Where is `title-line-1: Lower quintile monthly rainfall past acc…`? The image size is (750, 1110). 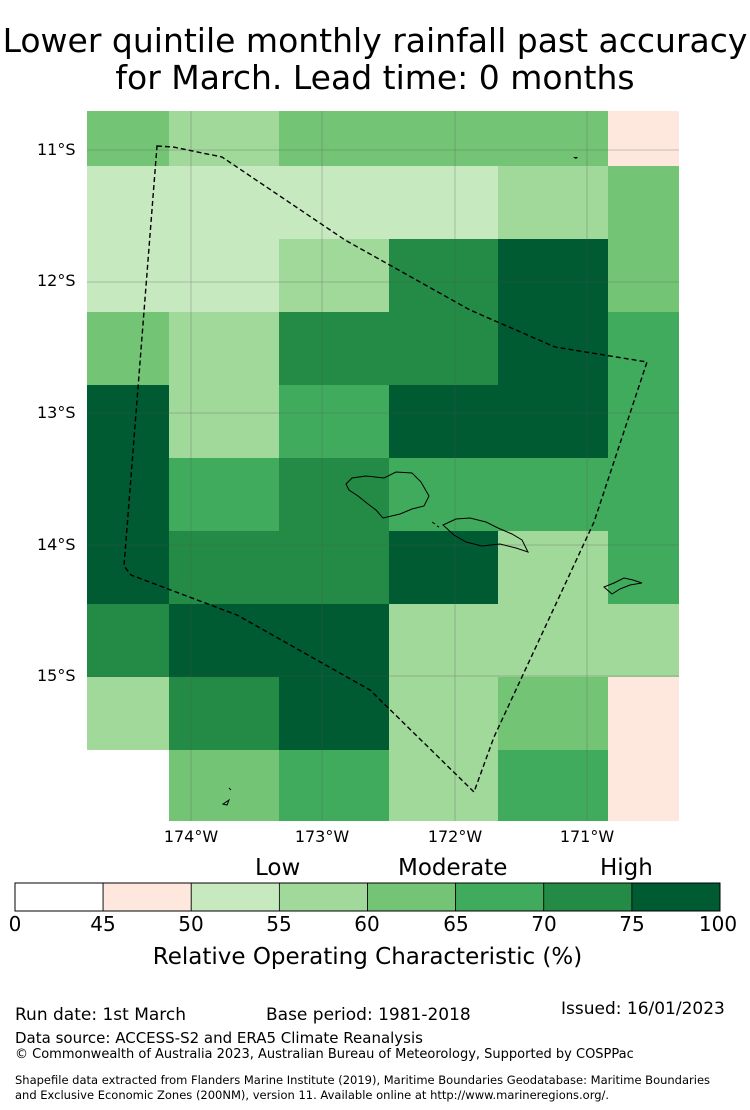 title-line-1: Lower quintile monthly rainfall past acc… is located at coordinates (375, 40).